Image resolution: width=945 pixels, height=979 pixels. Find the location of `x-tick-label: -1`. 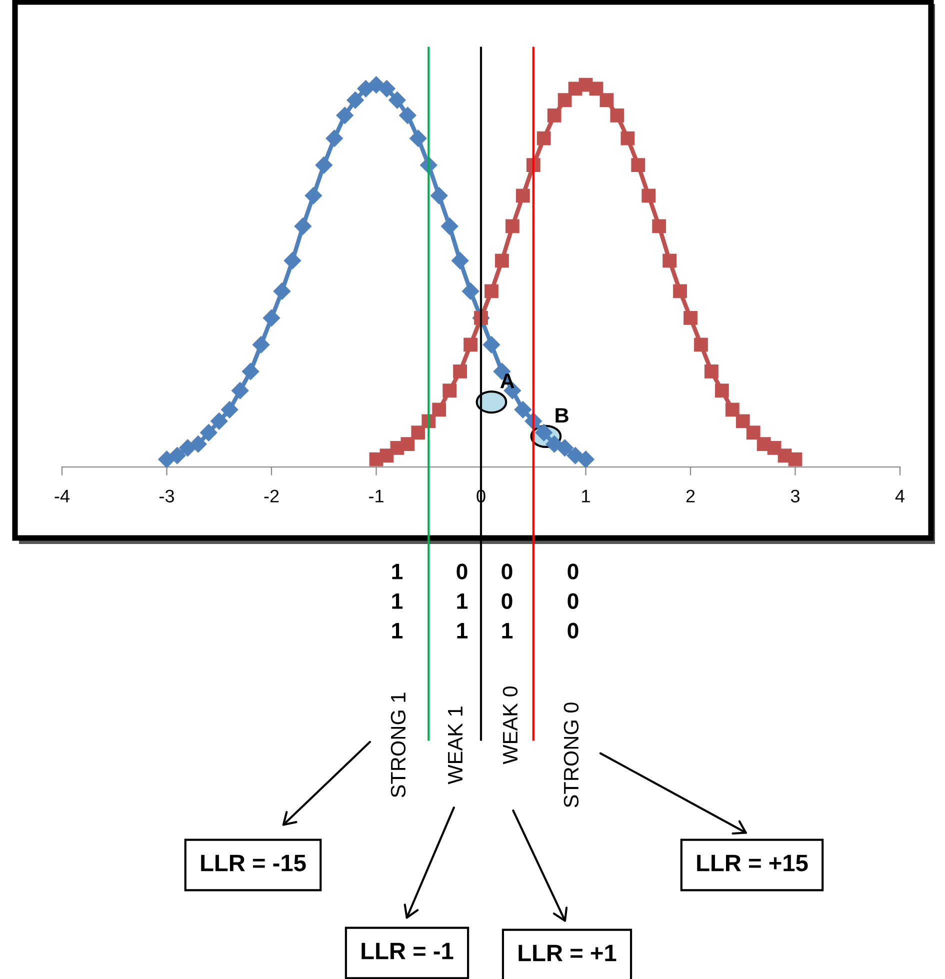

x-tick-label: -1 is located at coordinates (376, 496).